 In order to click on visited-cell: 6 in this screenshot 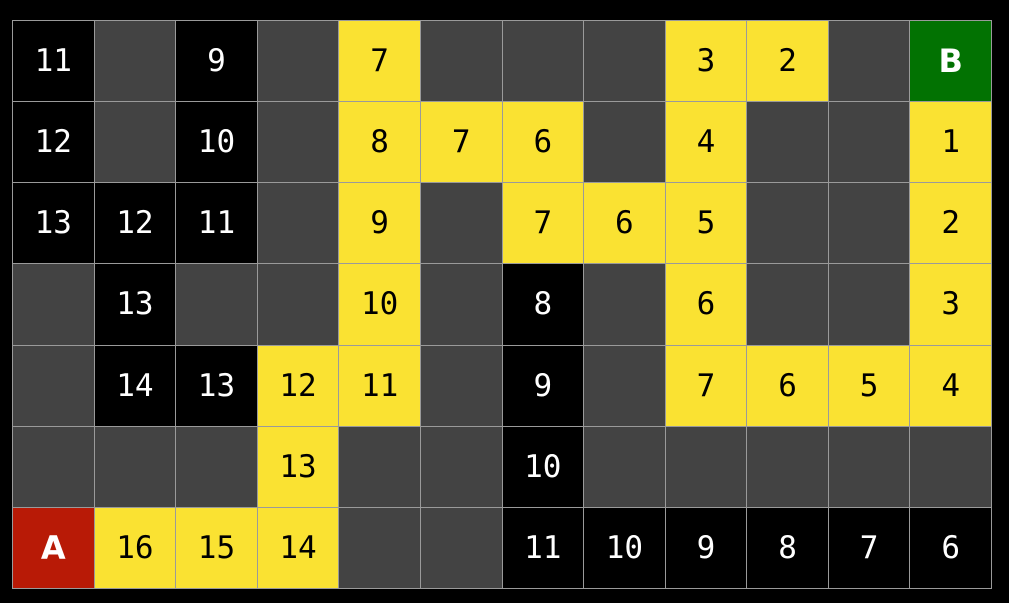, I will do `click(951, 548)`.